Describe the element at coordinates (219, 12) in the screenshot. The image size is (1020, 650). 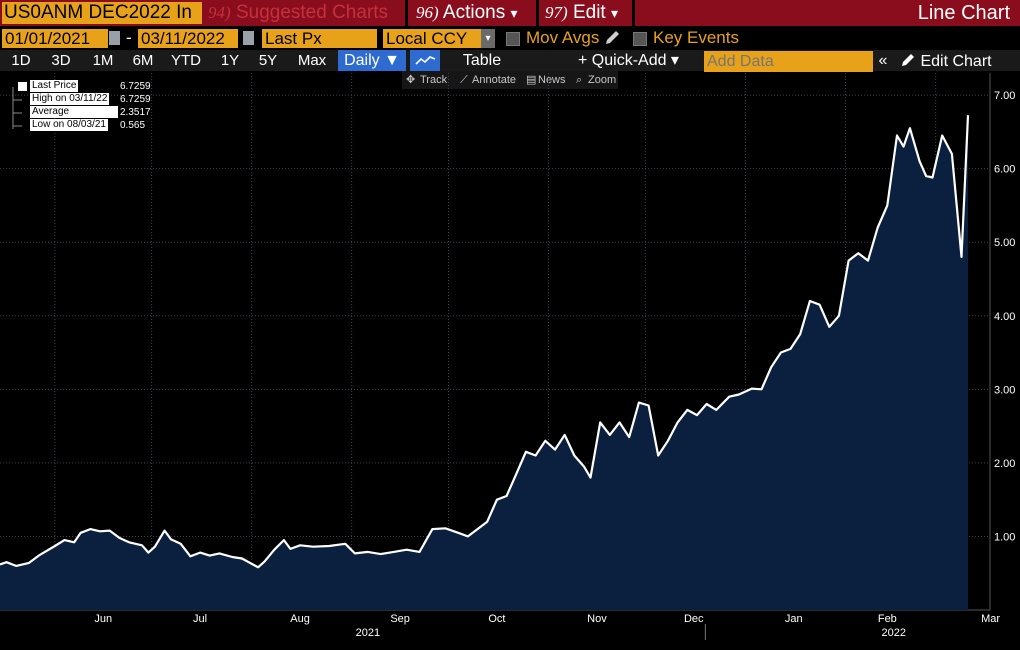
I see `suggested-charts-number: 94)` at that location.